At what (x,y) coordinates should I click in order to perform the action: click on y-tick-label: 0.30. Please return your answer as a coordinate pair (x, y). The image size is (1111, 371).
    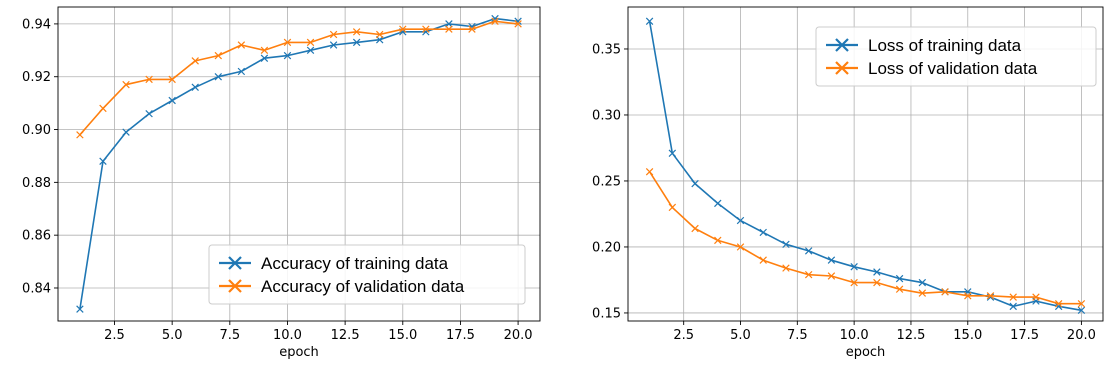
    Looking at the image, I should click on (606, 115).